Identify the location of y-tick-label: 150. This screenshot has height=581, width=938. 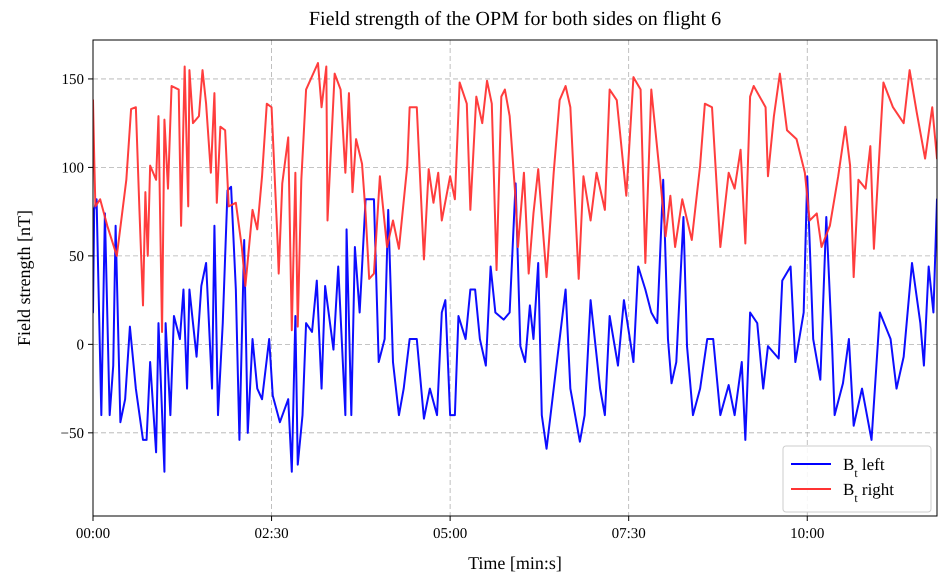
(73, 80).